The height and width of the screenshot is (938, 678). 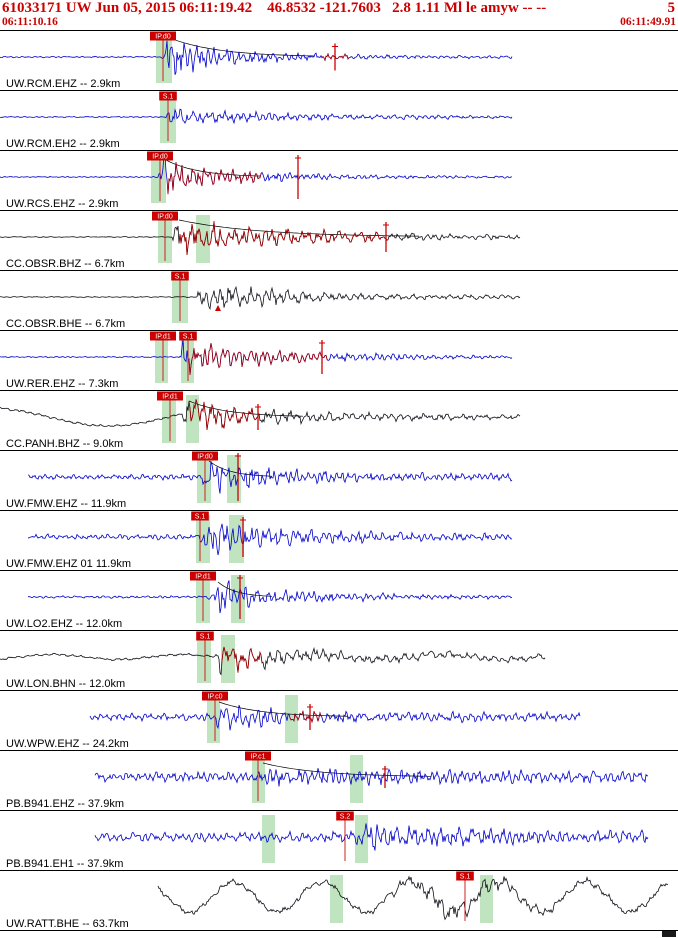 What do you see at coordinates (335, 717) in the screenshot?
I see `waveform-canvas: IP.c0` at bounding box center [335, 717].